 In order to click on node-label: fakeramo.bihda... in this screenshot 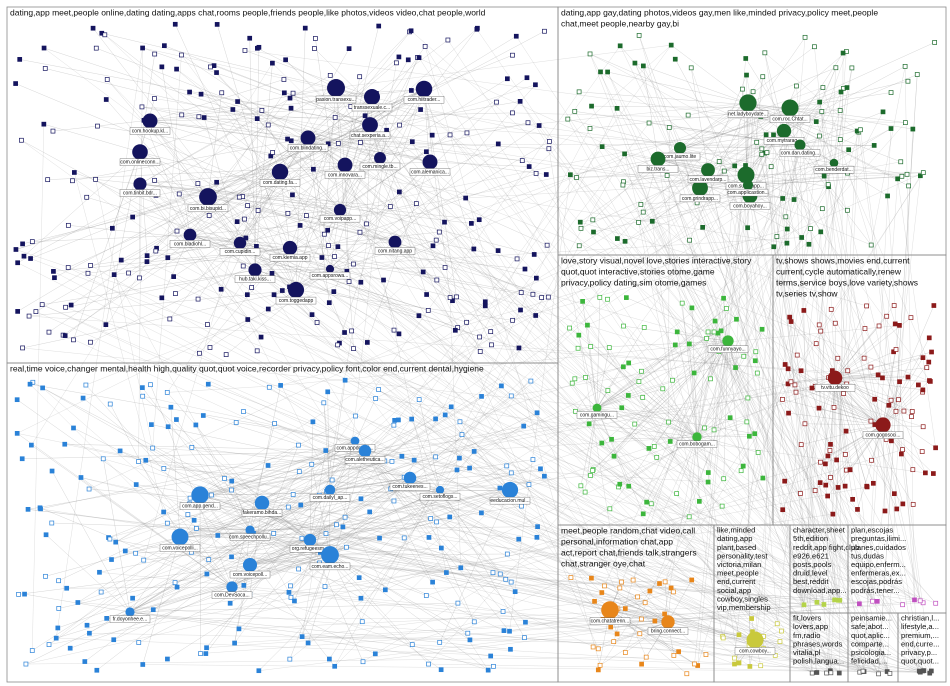, I will do `click(262, 513)`.